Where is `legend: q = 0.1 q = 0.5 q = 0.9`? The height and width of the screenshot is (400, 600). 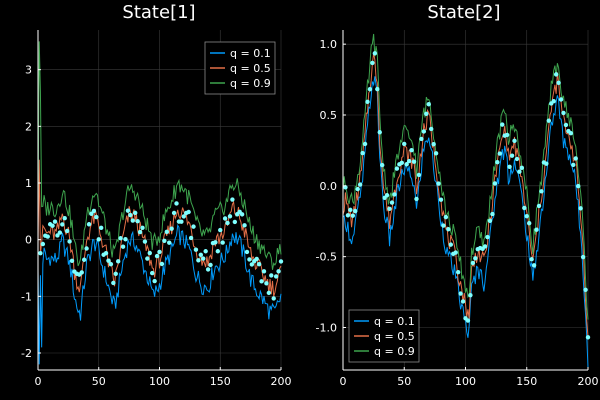
legend: q = 0.1 q = 0.5 q = 0.9 is located at coordinates (384, 336).